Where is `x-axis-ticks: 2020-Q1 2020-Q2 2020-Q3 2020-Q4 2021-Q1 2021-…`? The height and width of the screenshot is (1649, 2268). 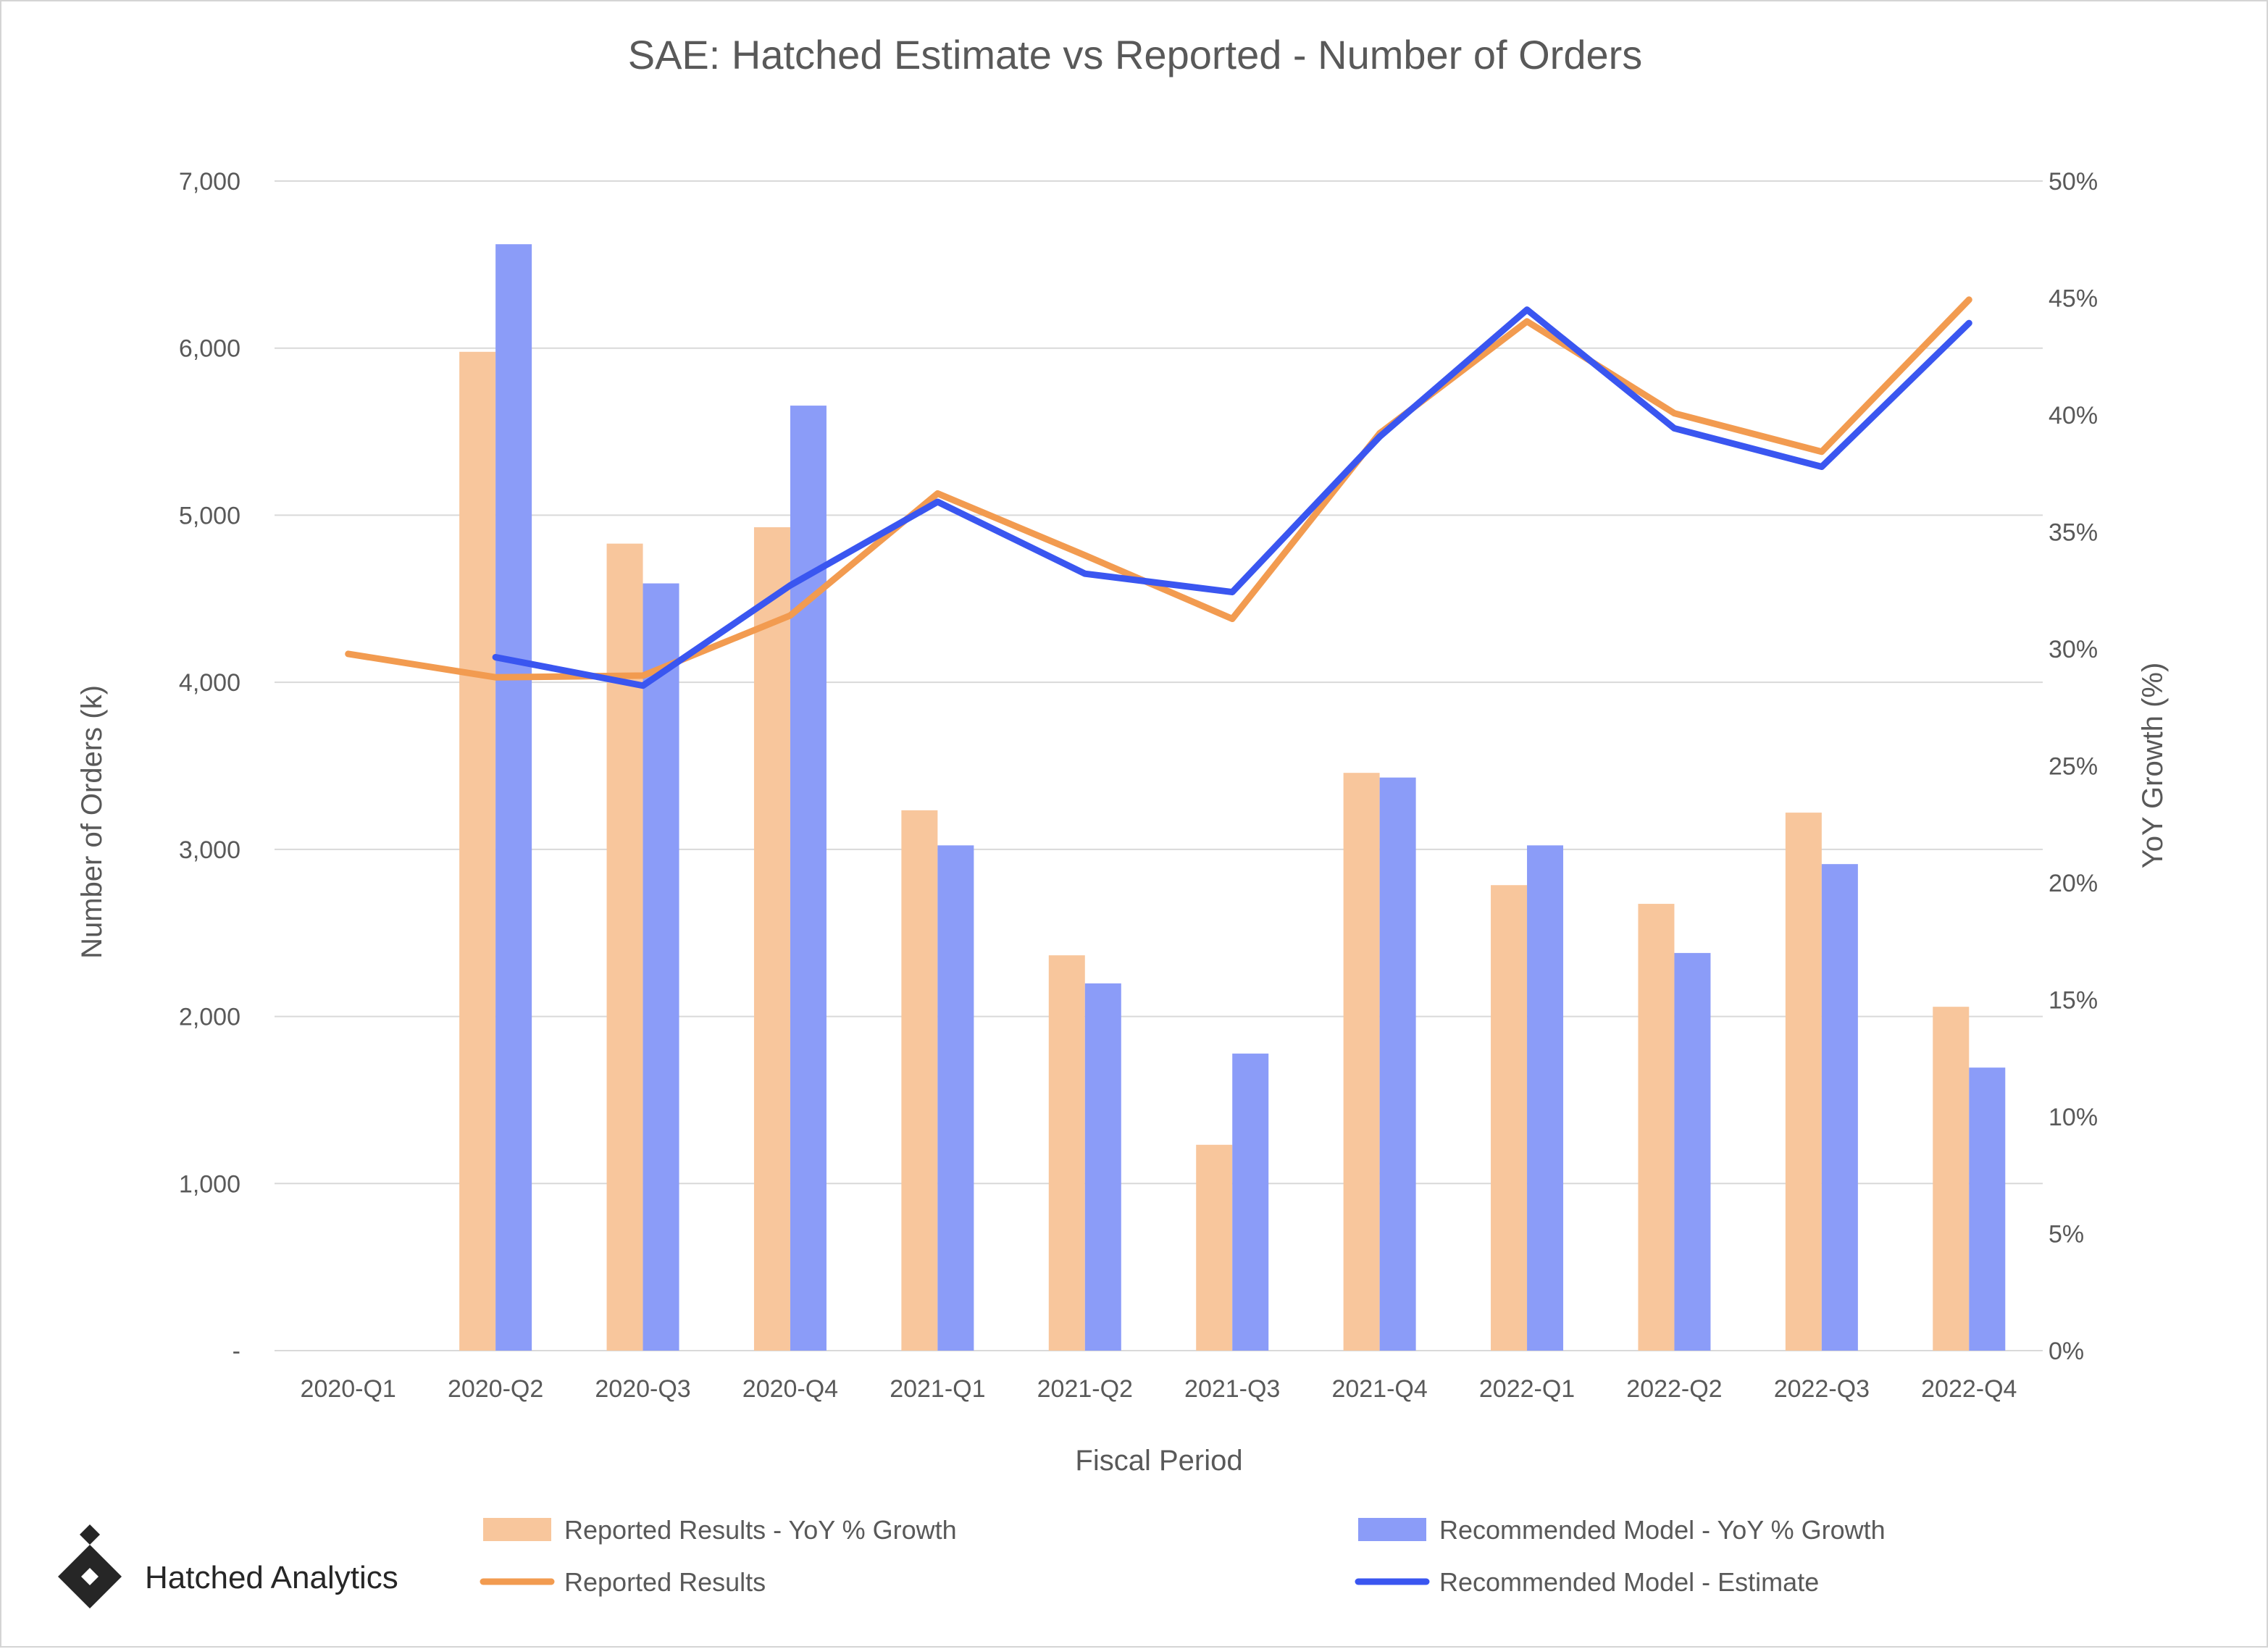
x-axis-ticks: 2020-Q1 2020-Q2 2020-Q3 2020-Q4 2021-Q1 2021-… is located at coordinates (1159, 1389).